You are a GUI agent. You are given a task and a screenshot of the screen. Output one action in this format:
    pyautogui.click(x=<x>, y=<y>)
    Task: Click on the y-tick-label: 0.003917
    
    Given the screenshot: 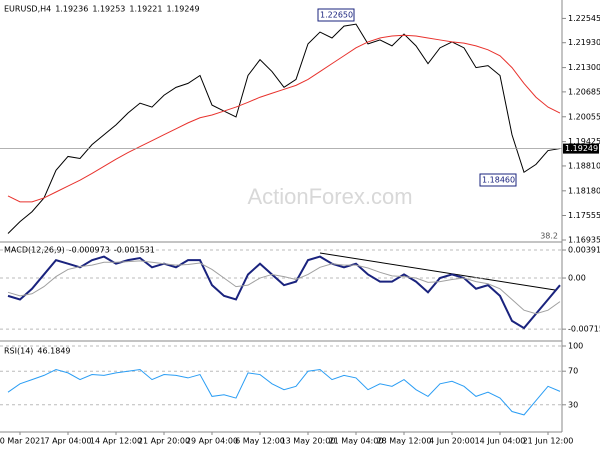 What is the action you would take?
    pyautogui.click(x=584, y=250)
    